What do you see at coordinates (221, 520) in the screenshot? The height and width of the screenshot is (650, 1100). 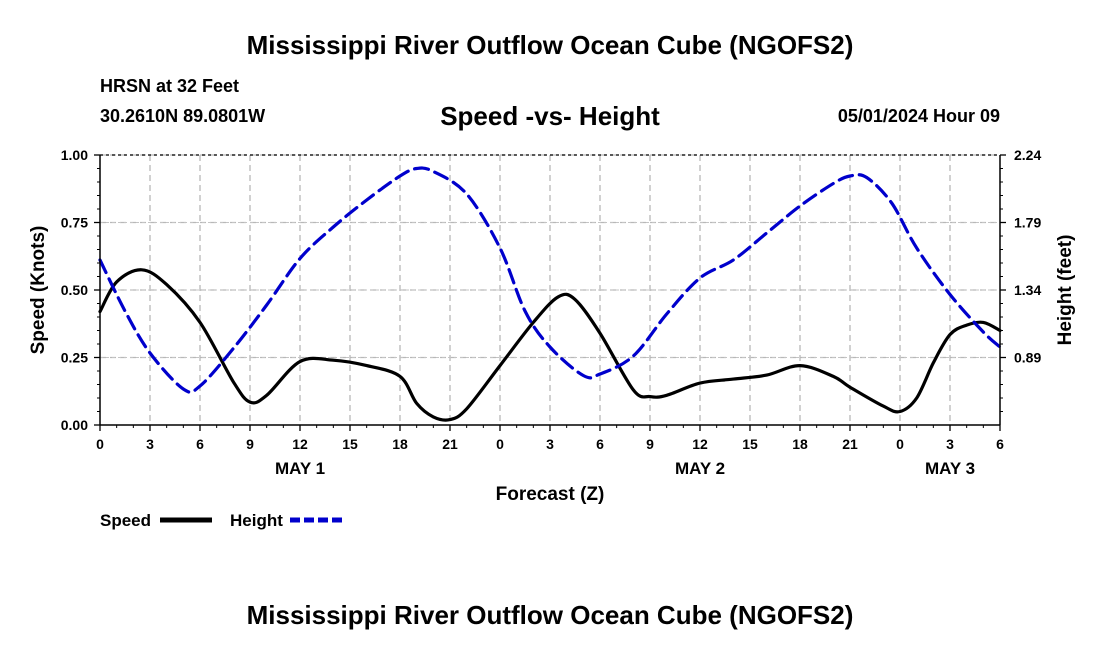 I see `legend: Speed Height` at bounding box center [221, 520].